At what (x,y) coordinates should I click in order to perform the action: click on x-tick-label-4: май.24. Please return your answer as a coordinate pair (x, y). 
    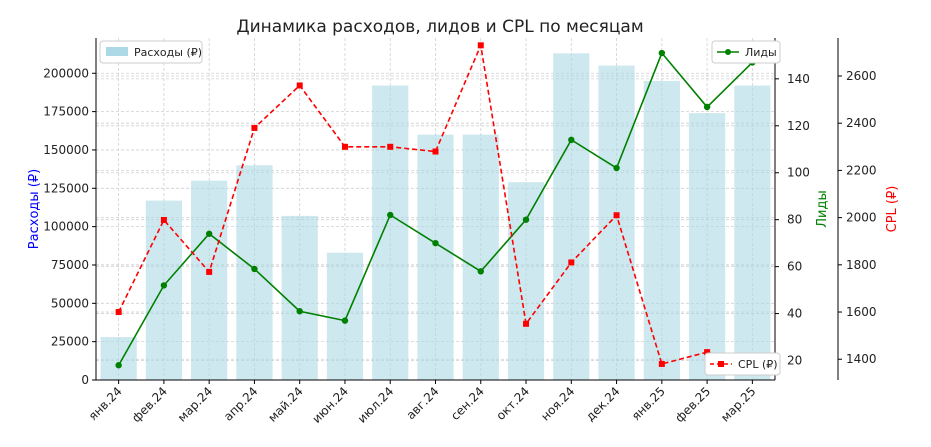
    Looking at the image, I should click on (285, 404).